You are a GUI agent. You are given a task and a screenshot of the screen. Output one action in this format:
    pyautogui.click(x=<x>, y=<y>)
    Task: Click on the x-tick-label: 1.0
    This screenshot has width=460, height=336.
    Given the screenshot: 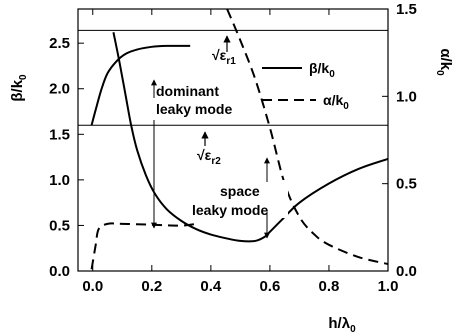 What is the action you would take?
    pyautogui.click(x=388, y=286)
    